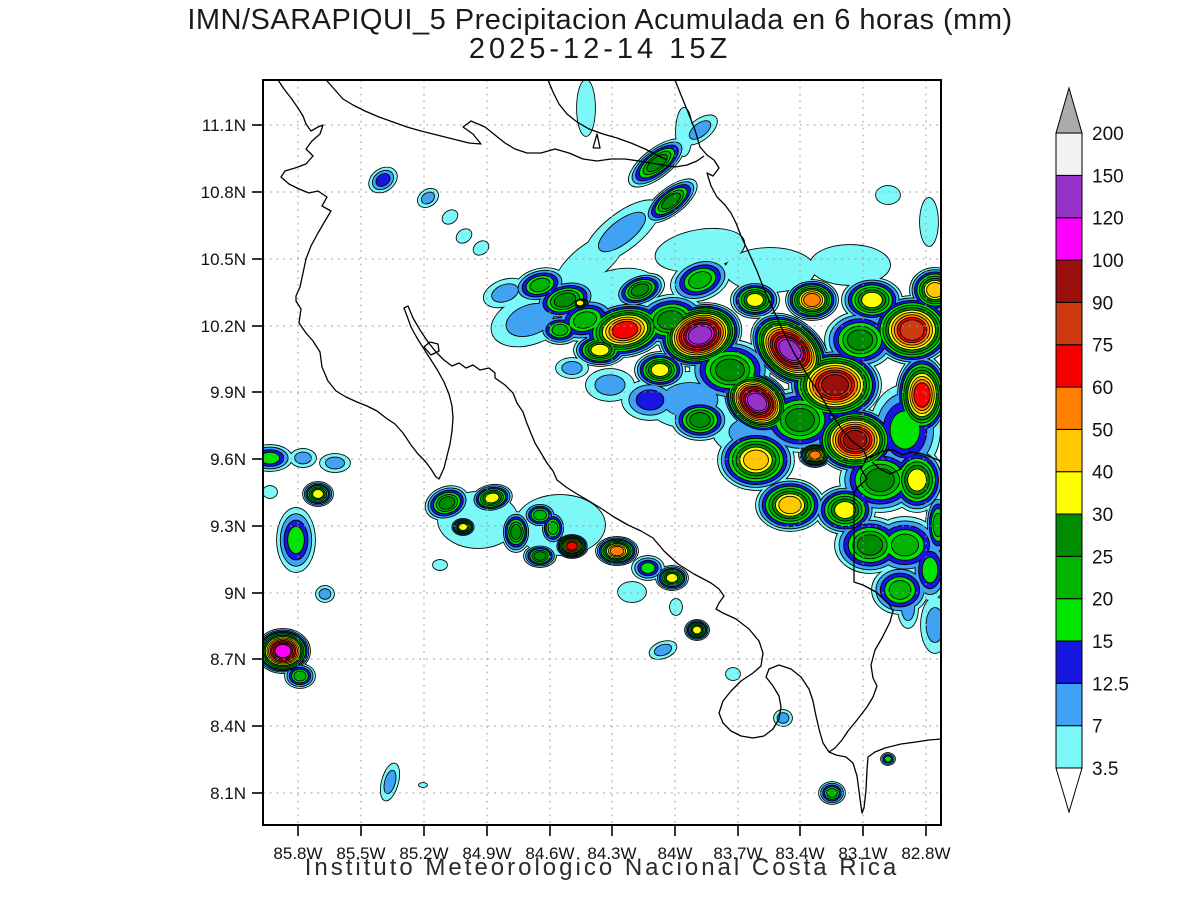 This screenshot has height=900, width=1200. What do you see at coordinates (1108, 134) in the screenshot?
I see `colorbar-label: 200` at bounding box center [1108, 134].